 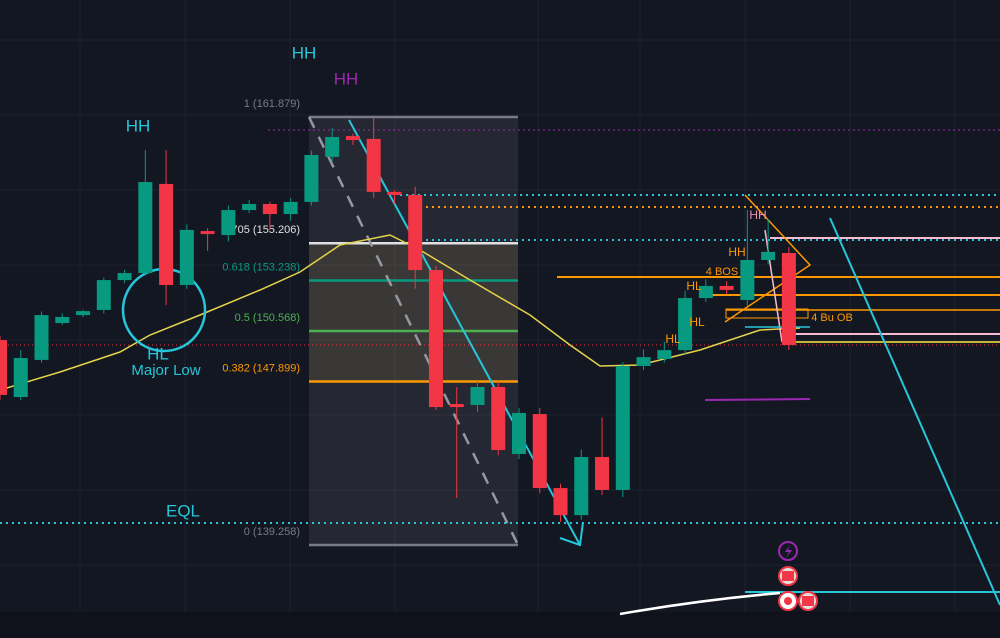 What do you see at coordinates (165, 370) in the screenshot?
I see `annotation: Major Low` at bounding box center [165, 370].